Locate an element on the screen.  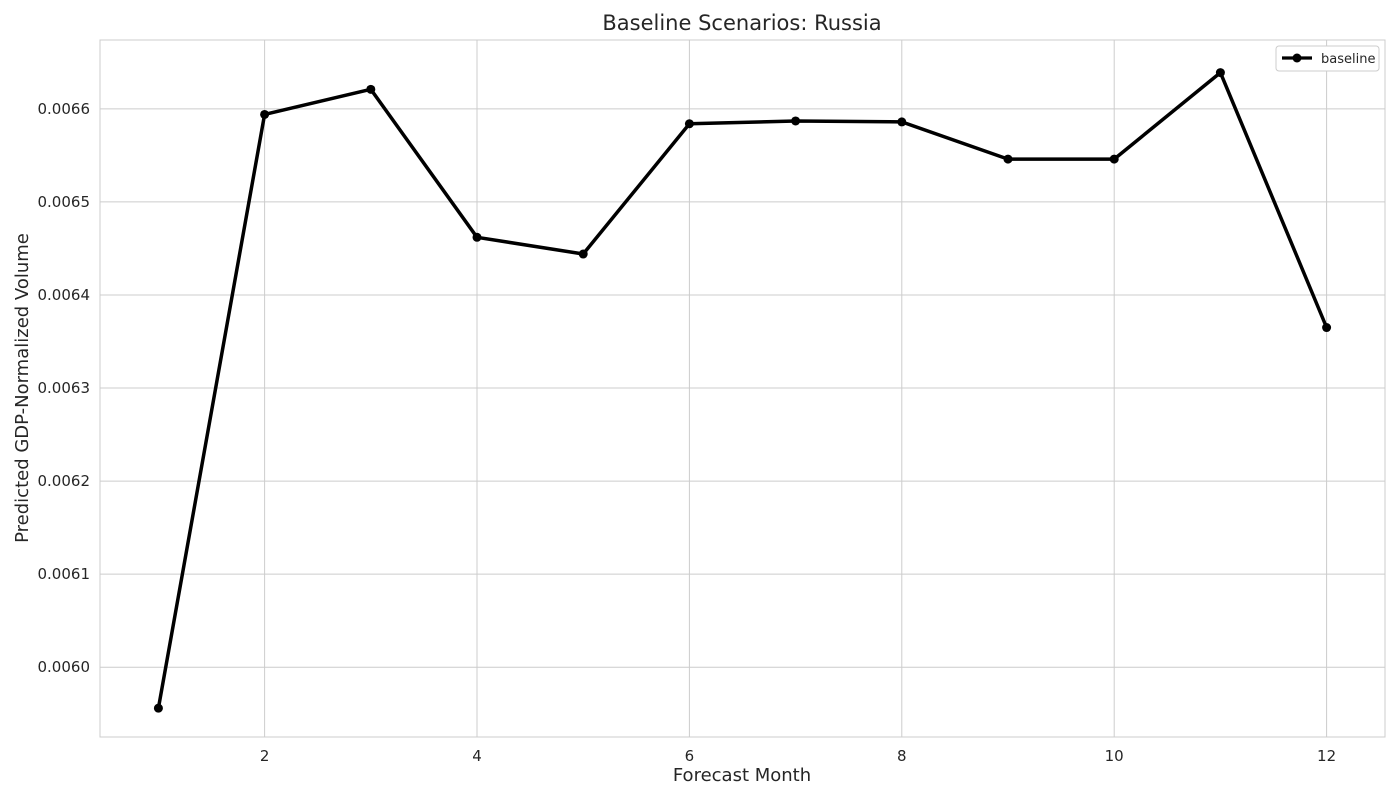
y-tick-label: 0.0062 is located at coordinates (64, 481).